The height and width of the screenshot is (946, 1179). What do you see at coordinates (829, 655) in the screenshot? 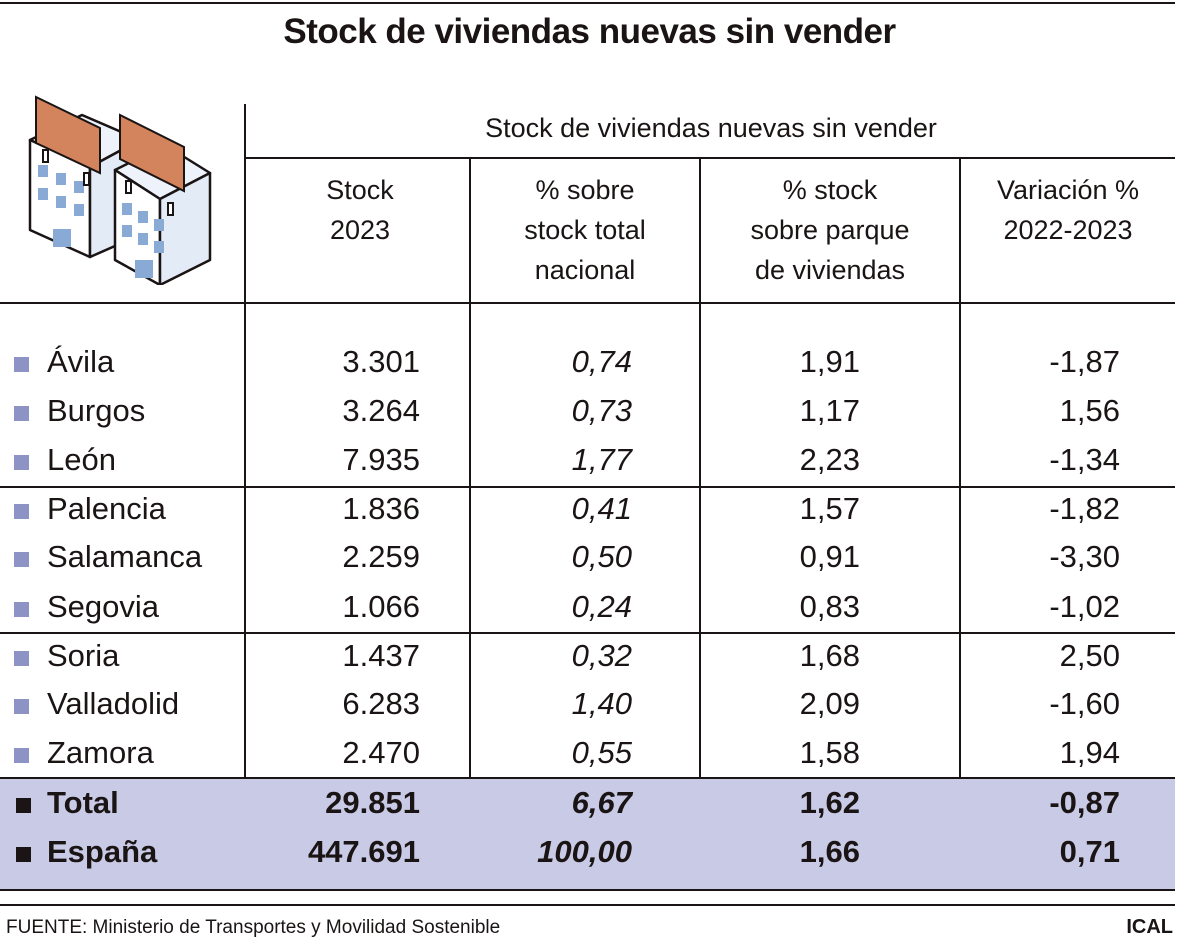
I see `cell-housing: 1,68` at bounding box center [829, 655].